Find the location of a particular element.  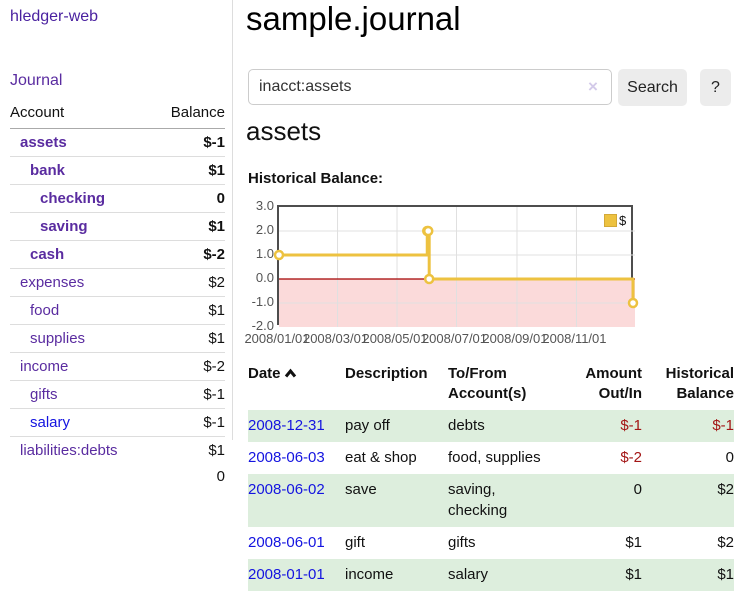

register-col-date: Date is located at coordinates (296, 386).